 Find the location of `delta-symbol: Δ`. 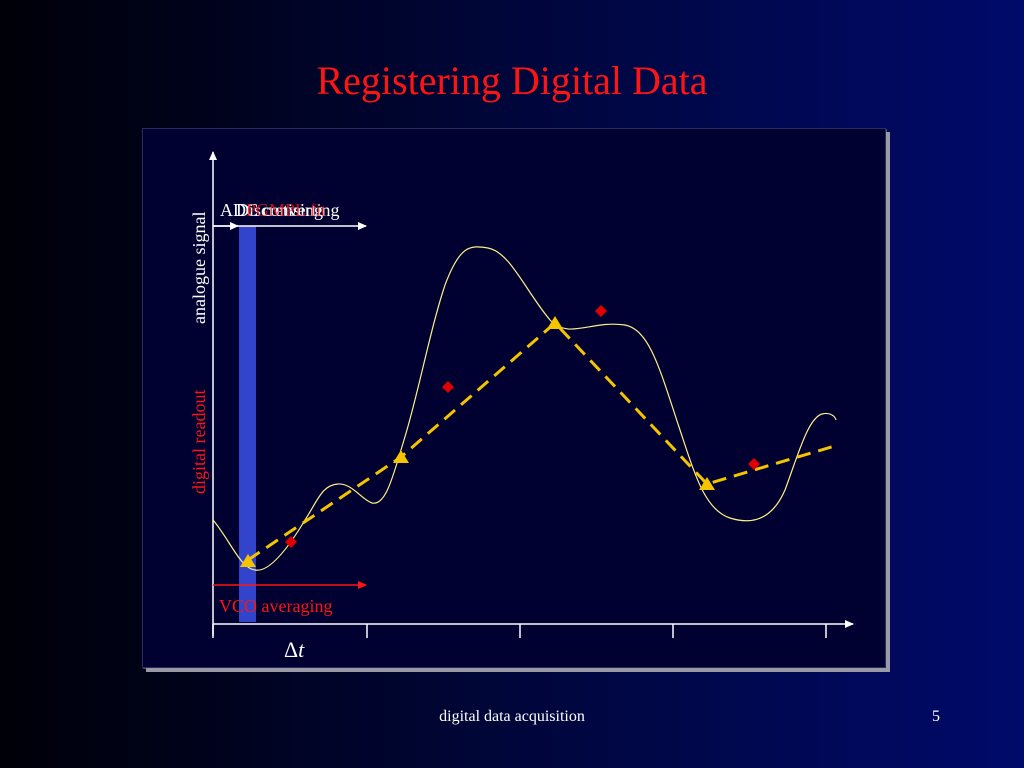

delta-symbol: Δ is located at coordinates (291, 649).